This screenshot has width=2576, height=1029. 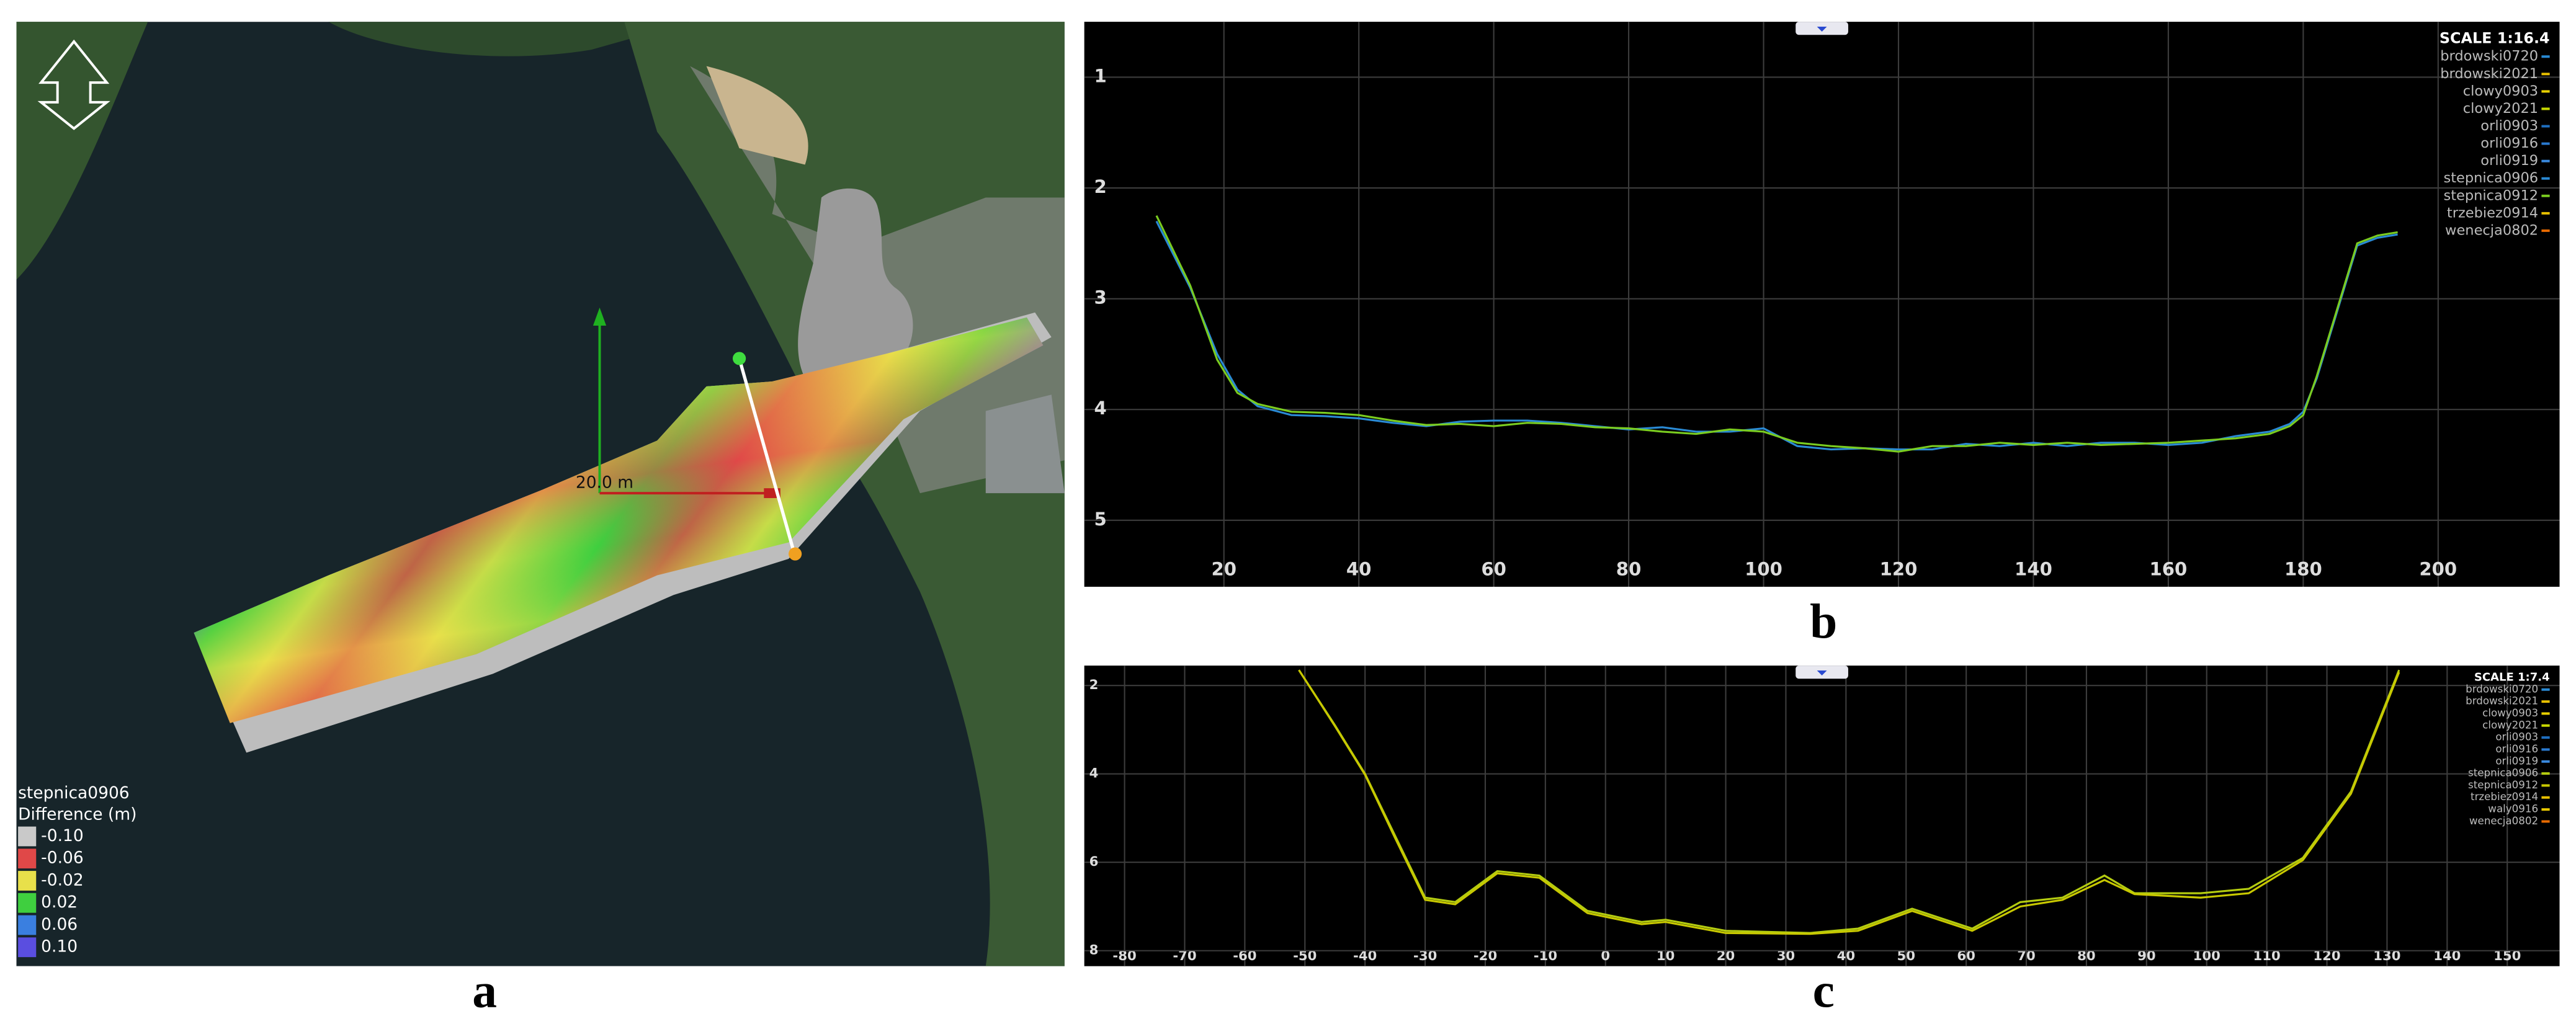 What do you see at coordinates (1100, 519) in the screenshot?
I see `y-tick-label: 5` at bounding box center [1100, 519].